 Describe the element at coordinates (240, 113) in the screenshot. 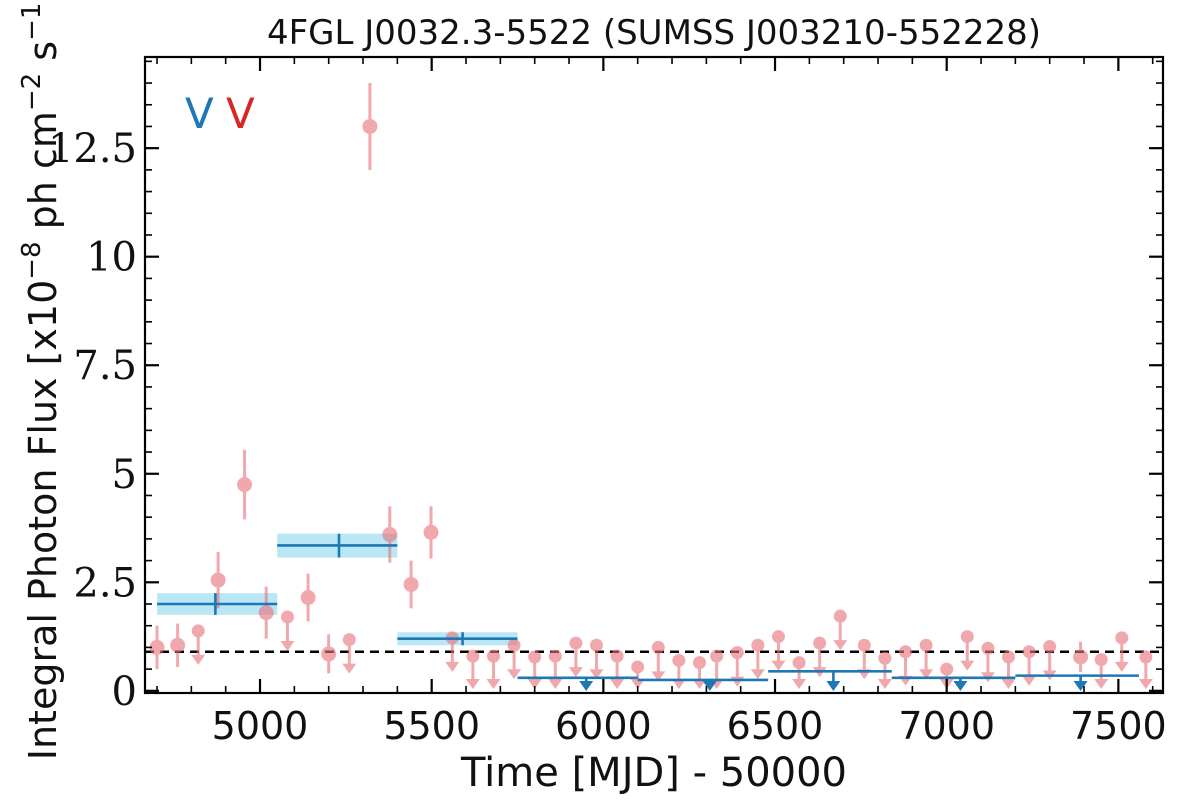

I see `marker-v-red: V` at that location.